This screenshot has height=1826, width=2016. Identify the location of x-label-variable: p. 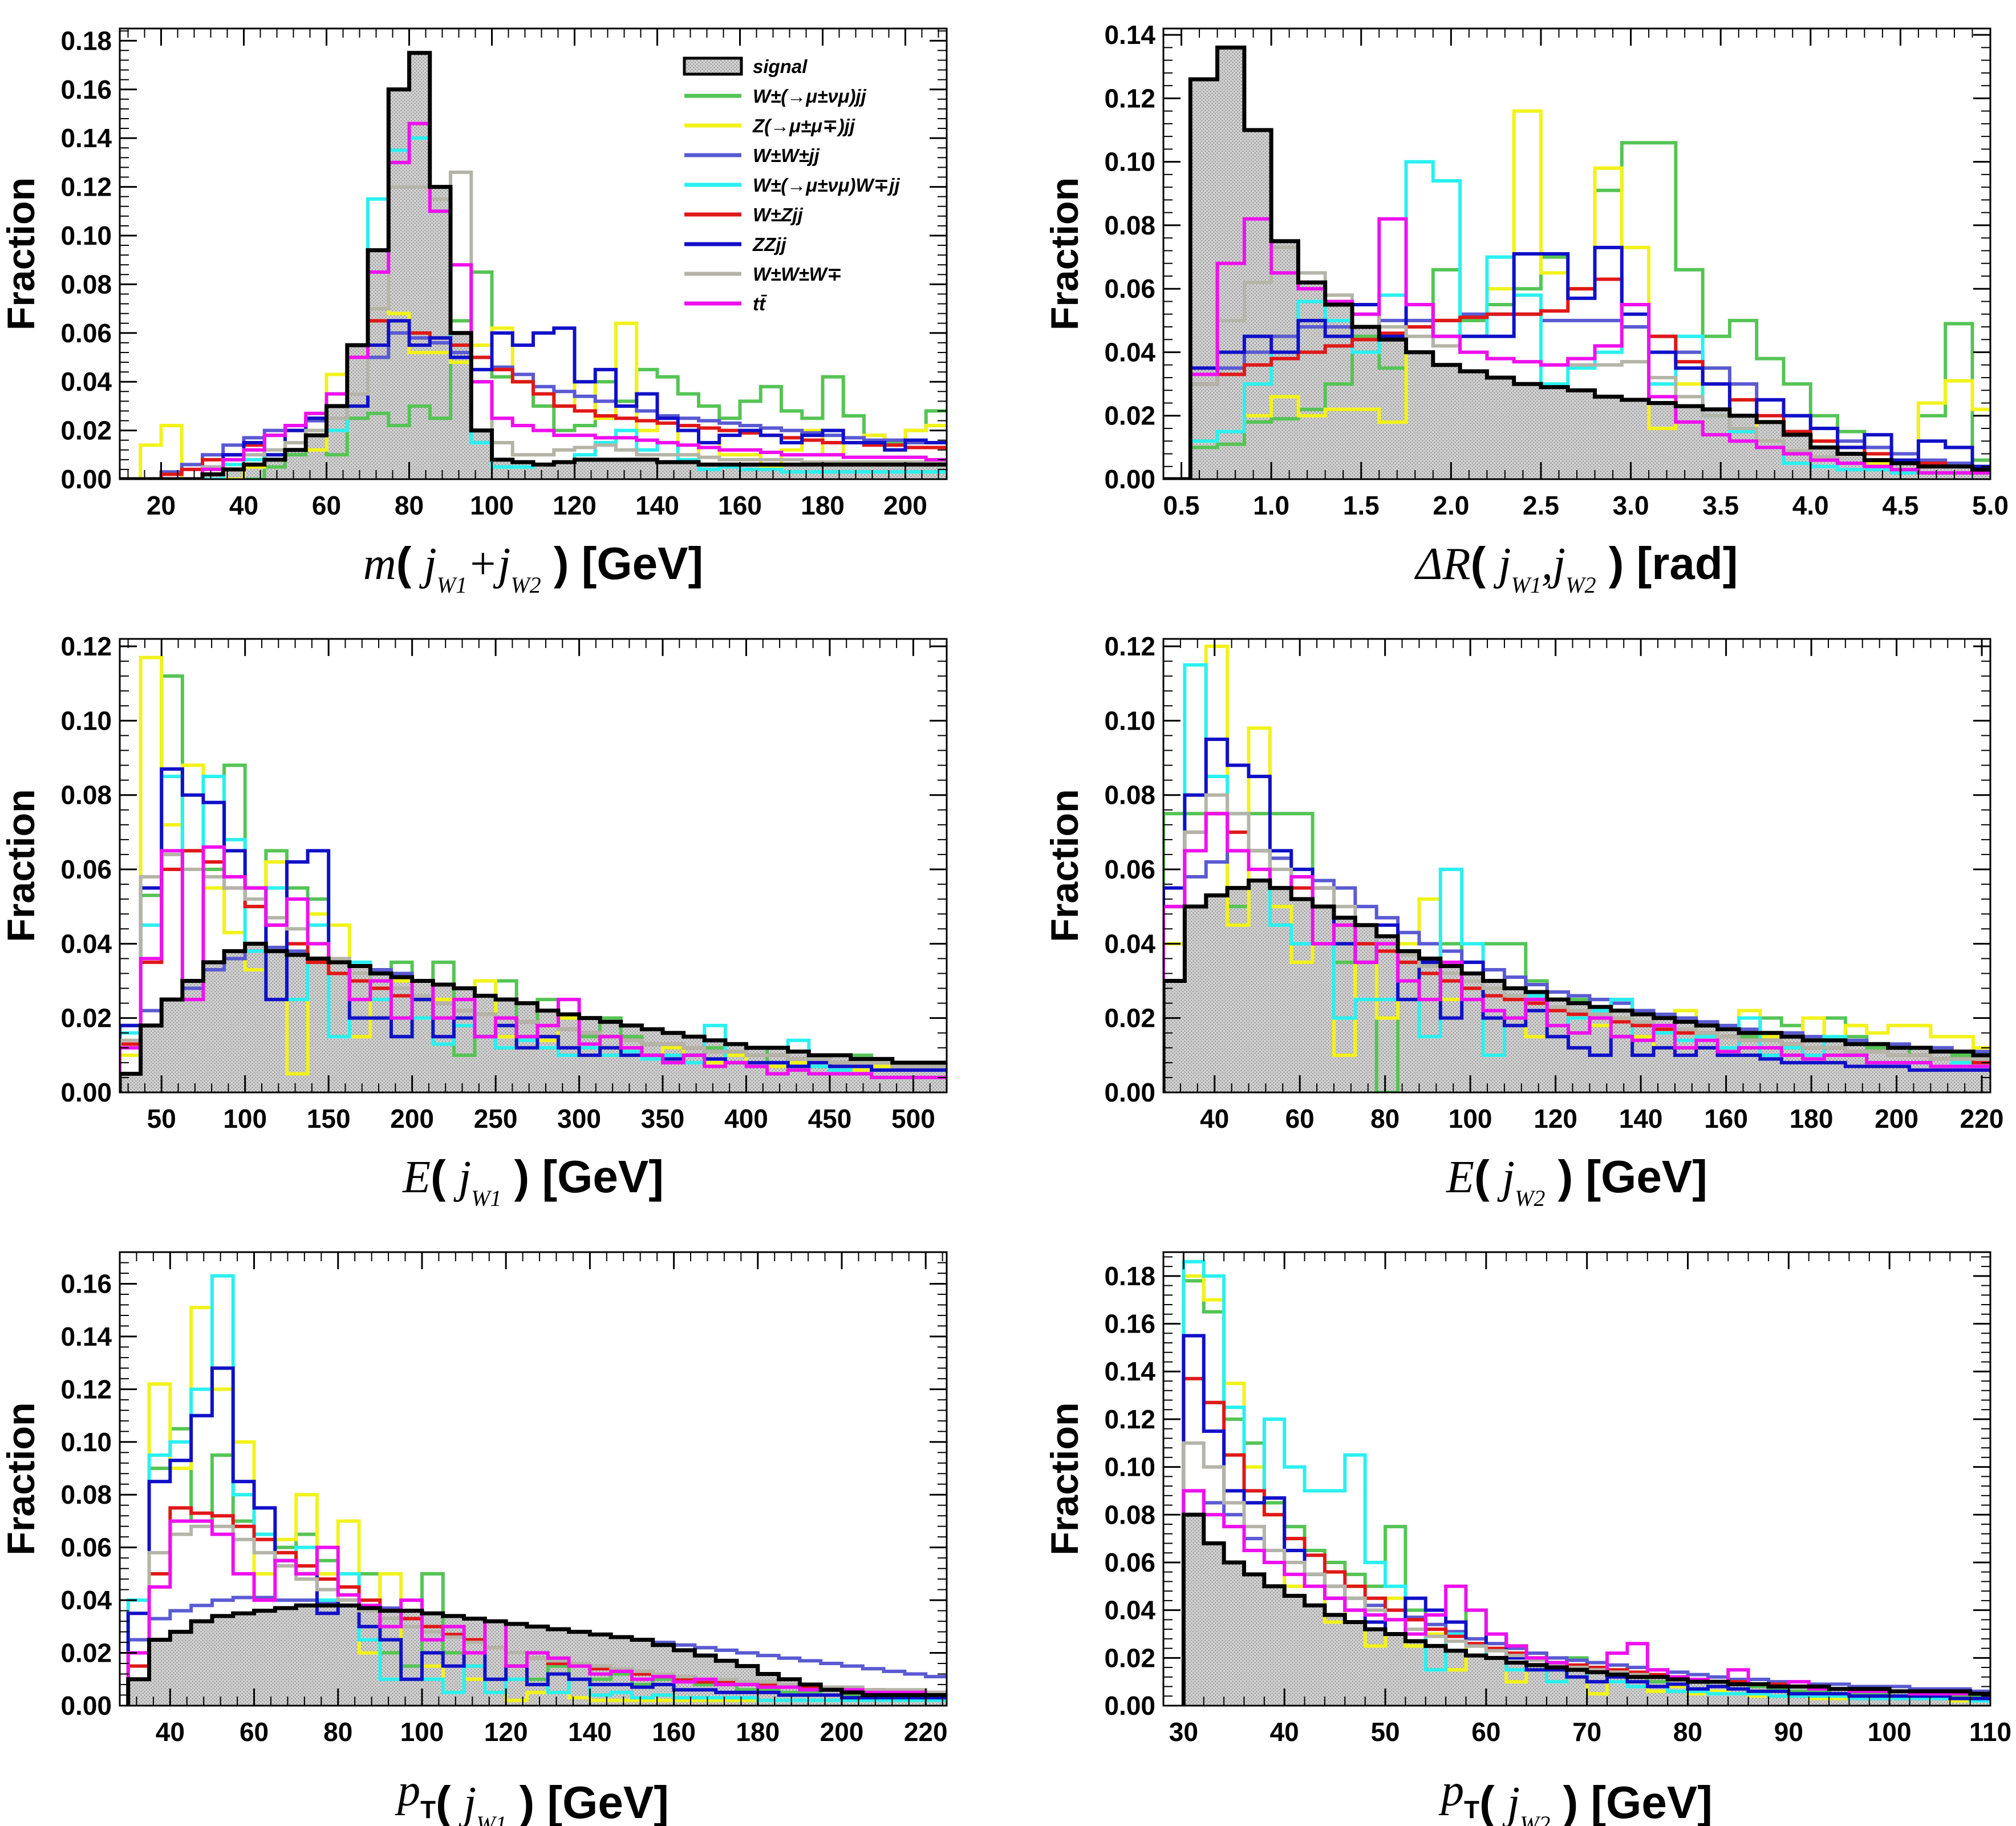
(407, 1791).